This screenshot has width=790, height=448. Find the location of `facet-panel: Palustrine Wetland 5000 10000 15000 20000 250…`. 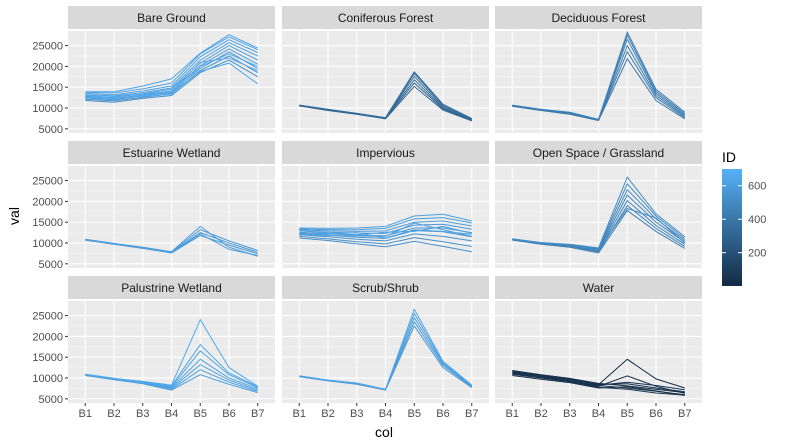

facet-panel: Palustrine Wetland 5000 10000 15000 20000 250… is located at coordinates (153, 348).